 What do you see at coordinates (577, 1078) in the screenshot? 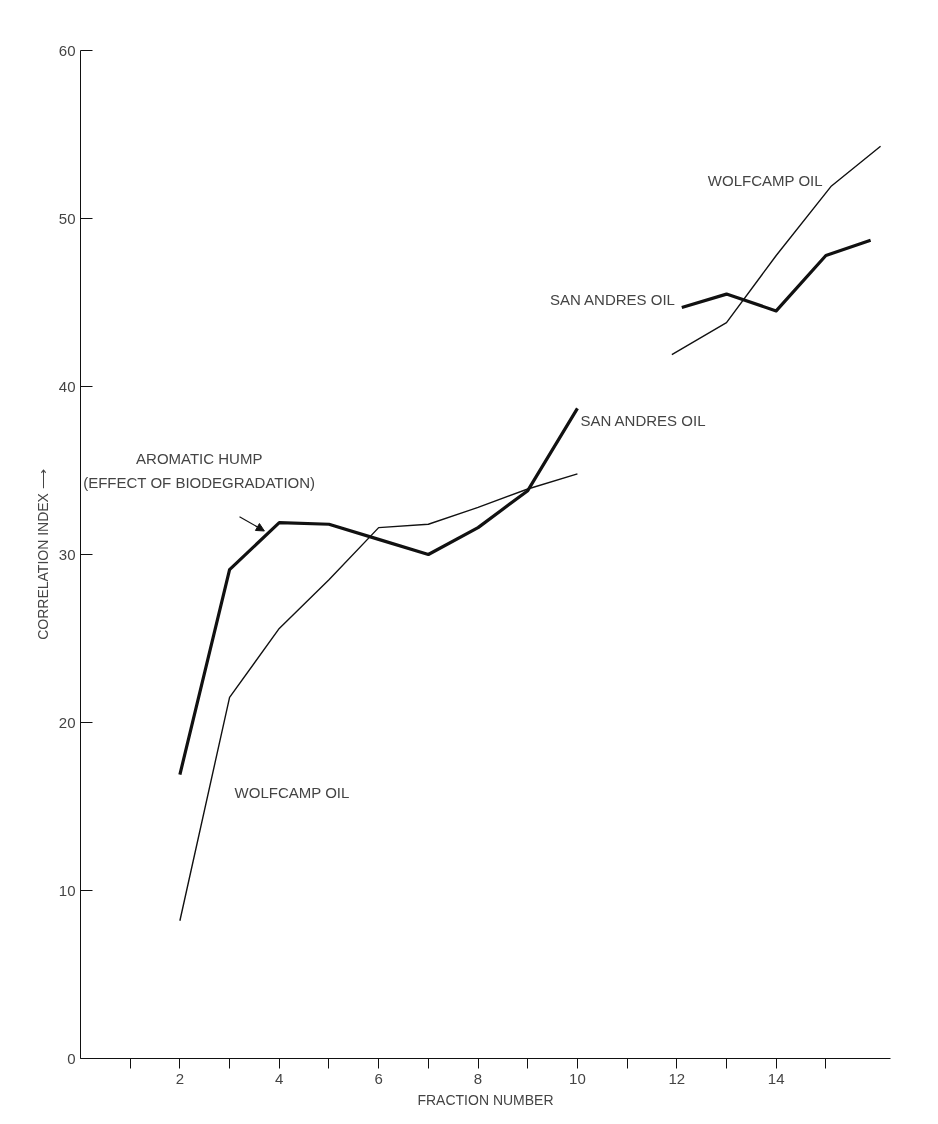
I see `x-tick-label: 10` at bounding box center [577, 1078].